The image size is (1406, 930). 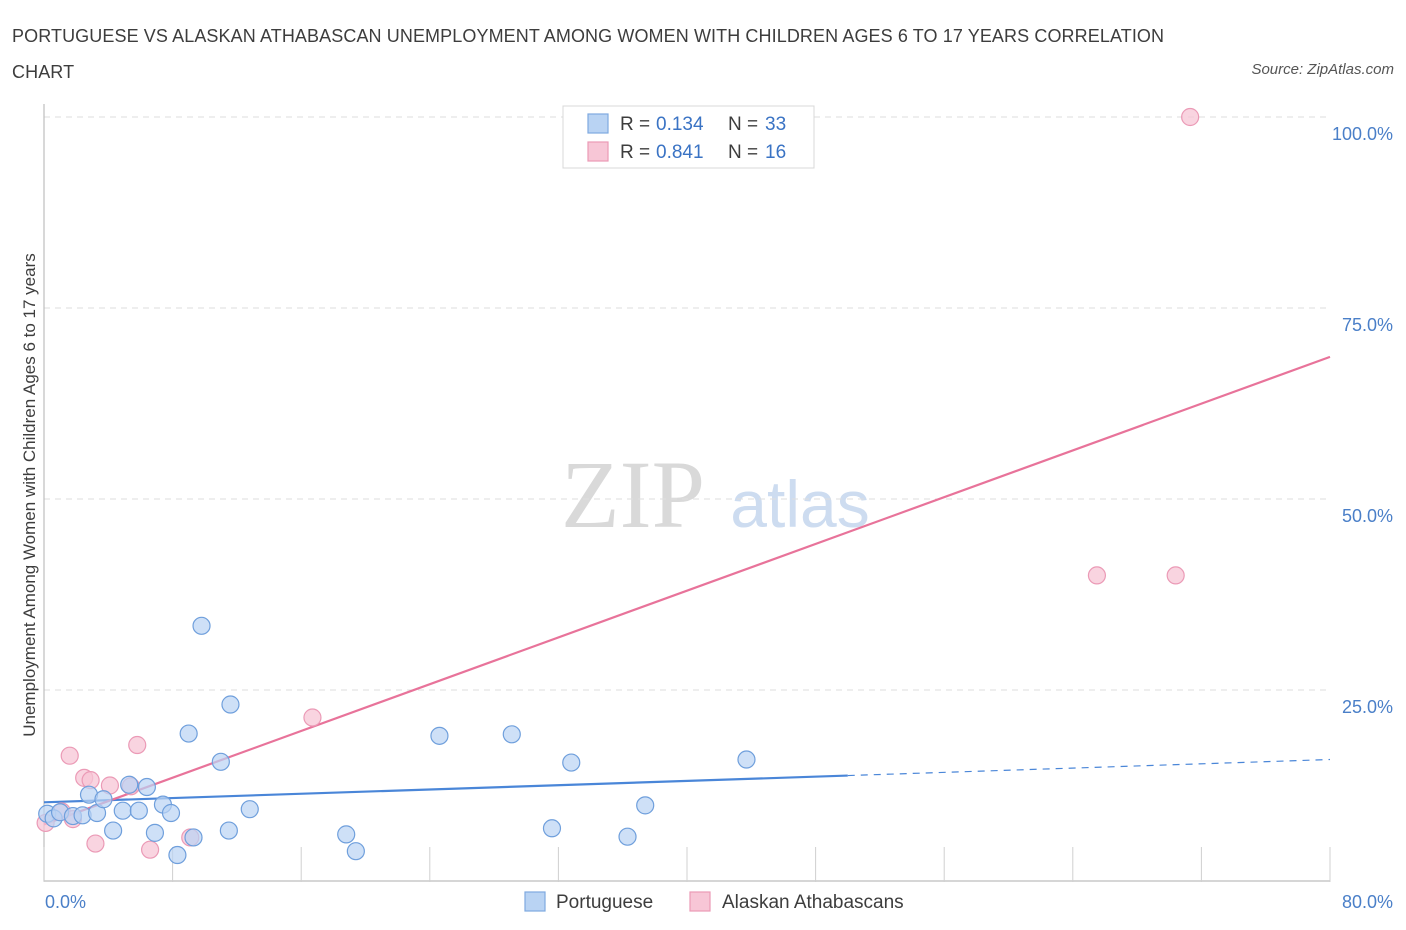 What do you see at coordinates (1367, 325) in the screenshot?
I see `y-tick-label-75: 75.0%` at bounding box center [1367, 325].